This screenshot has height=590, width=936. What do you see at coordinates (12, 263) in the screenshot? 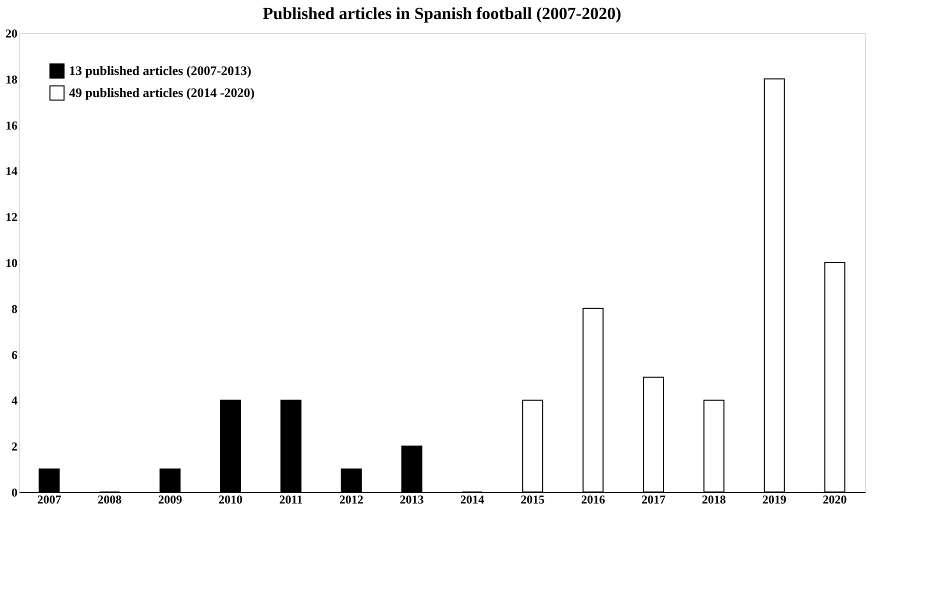
I see `y-tick-label: 10` at bounding box center [12, 263].